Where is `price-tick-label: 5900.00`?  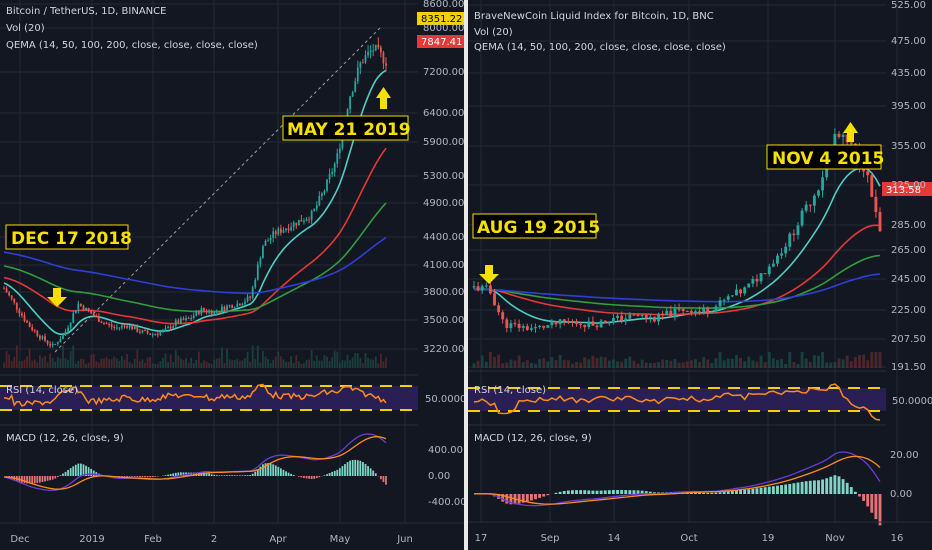 price-tick-label: 5900.00 is located at coordinates (443, 142).